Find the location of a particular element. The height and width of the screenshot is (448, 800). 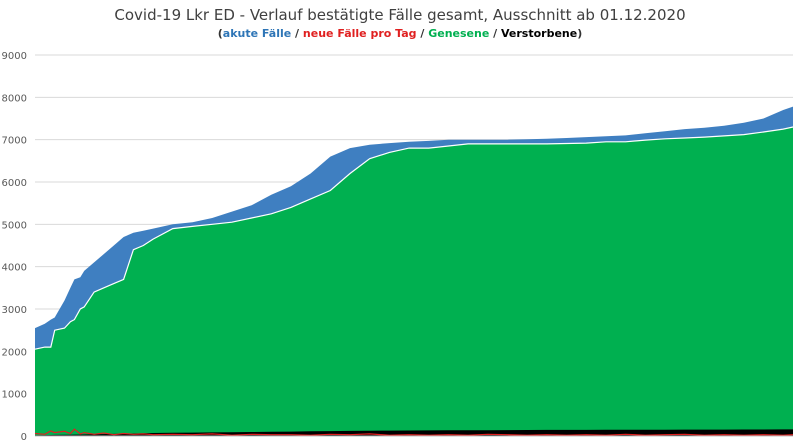

y-tick-label: 4000 is located at coordinates (14, 268).